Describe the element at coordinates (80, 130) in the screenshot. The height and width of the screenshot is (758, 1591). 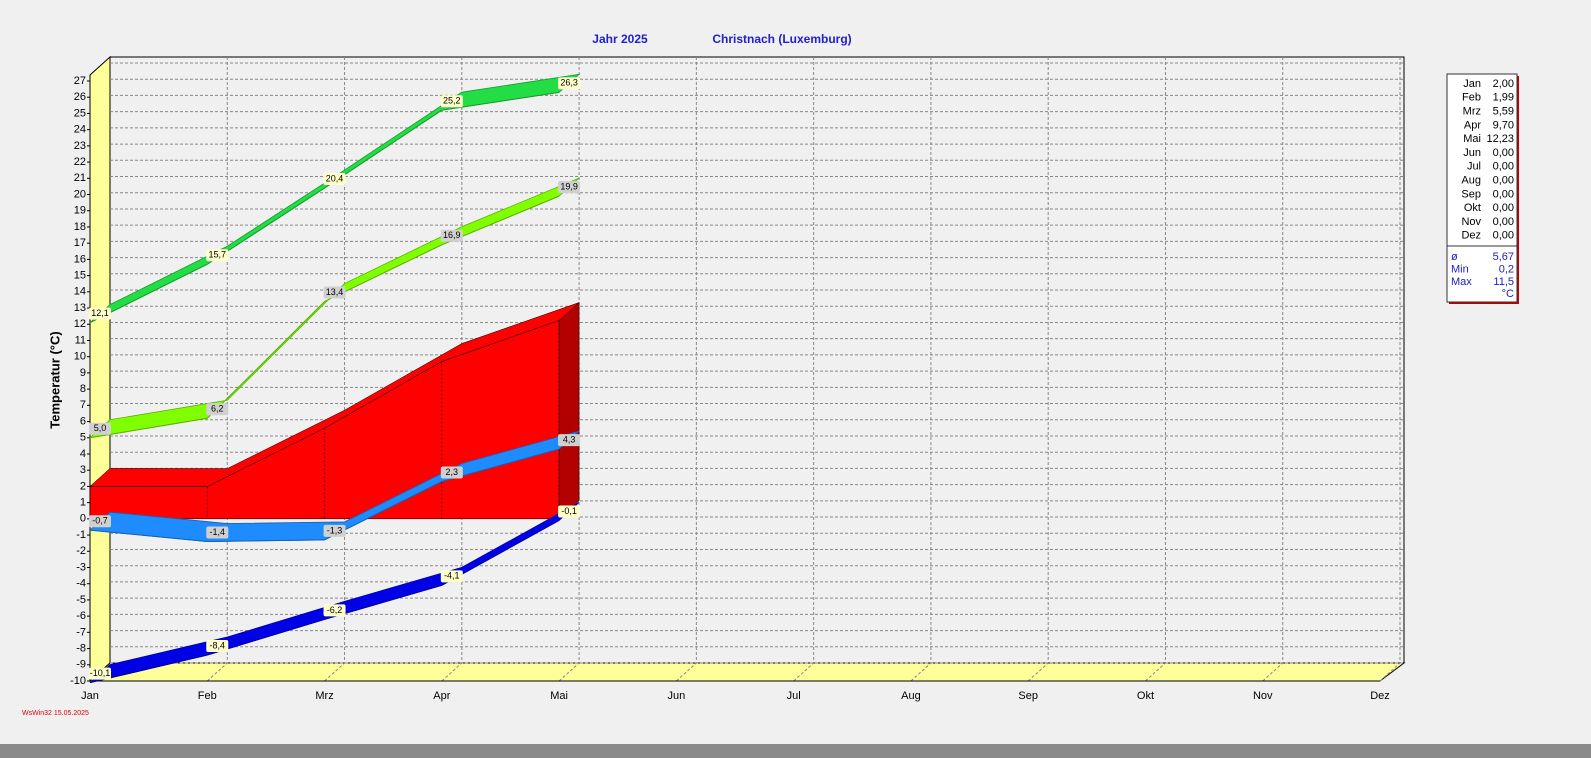
I see `y-tick-label: 24` at that location.